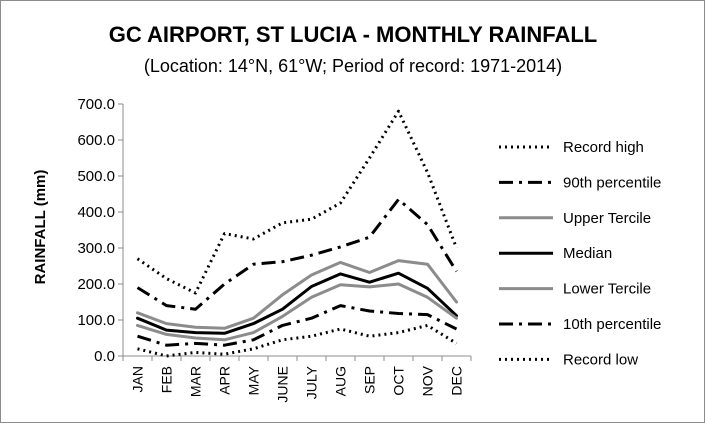  I want to click on x-tick-label: NOV, so click(428, 380).